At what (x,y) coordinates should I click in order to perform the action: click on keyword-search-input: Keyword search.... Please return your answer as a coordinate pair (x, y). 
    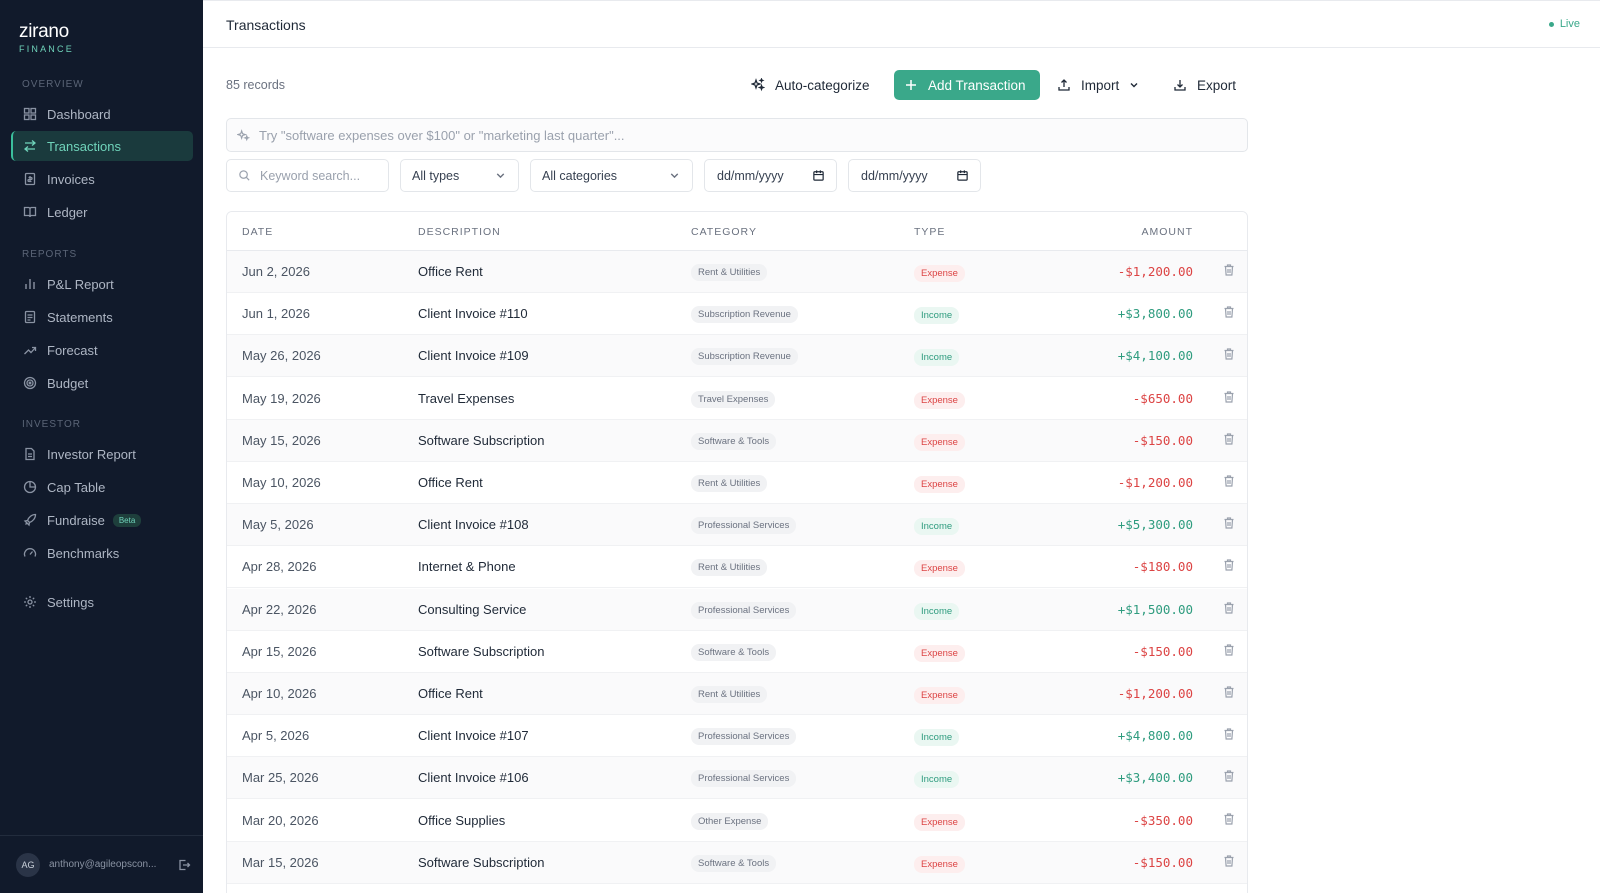
    Looking at the image, I should click on (307, 175).